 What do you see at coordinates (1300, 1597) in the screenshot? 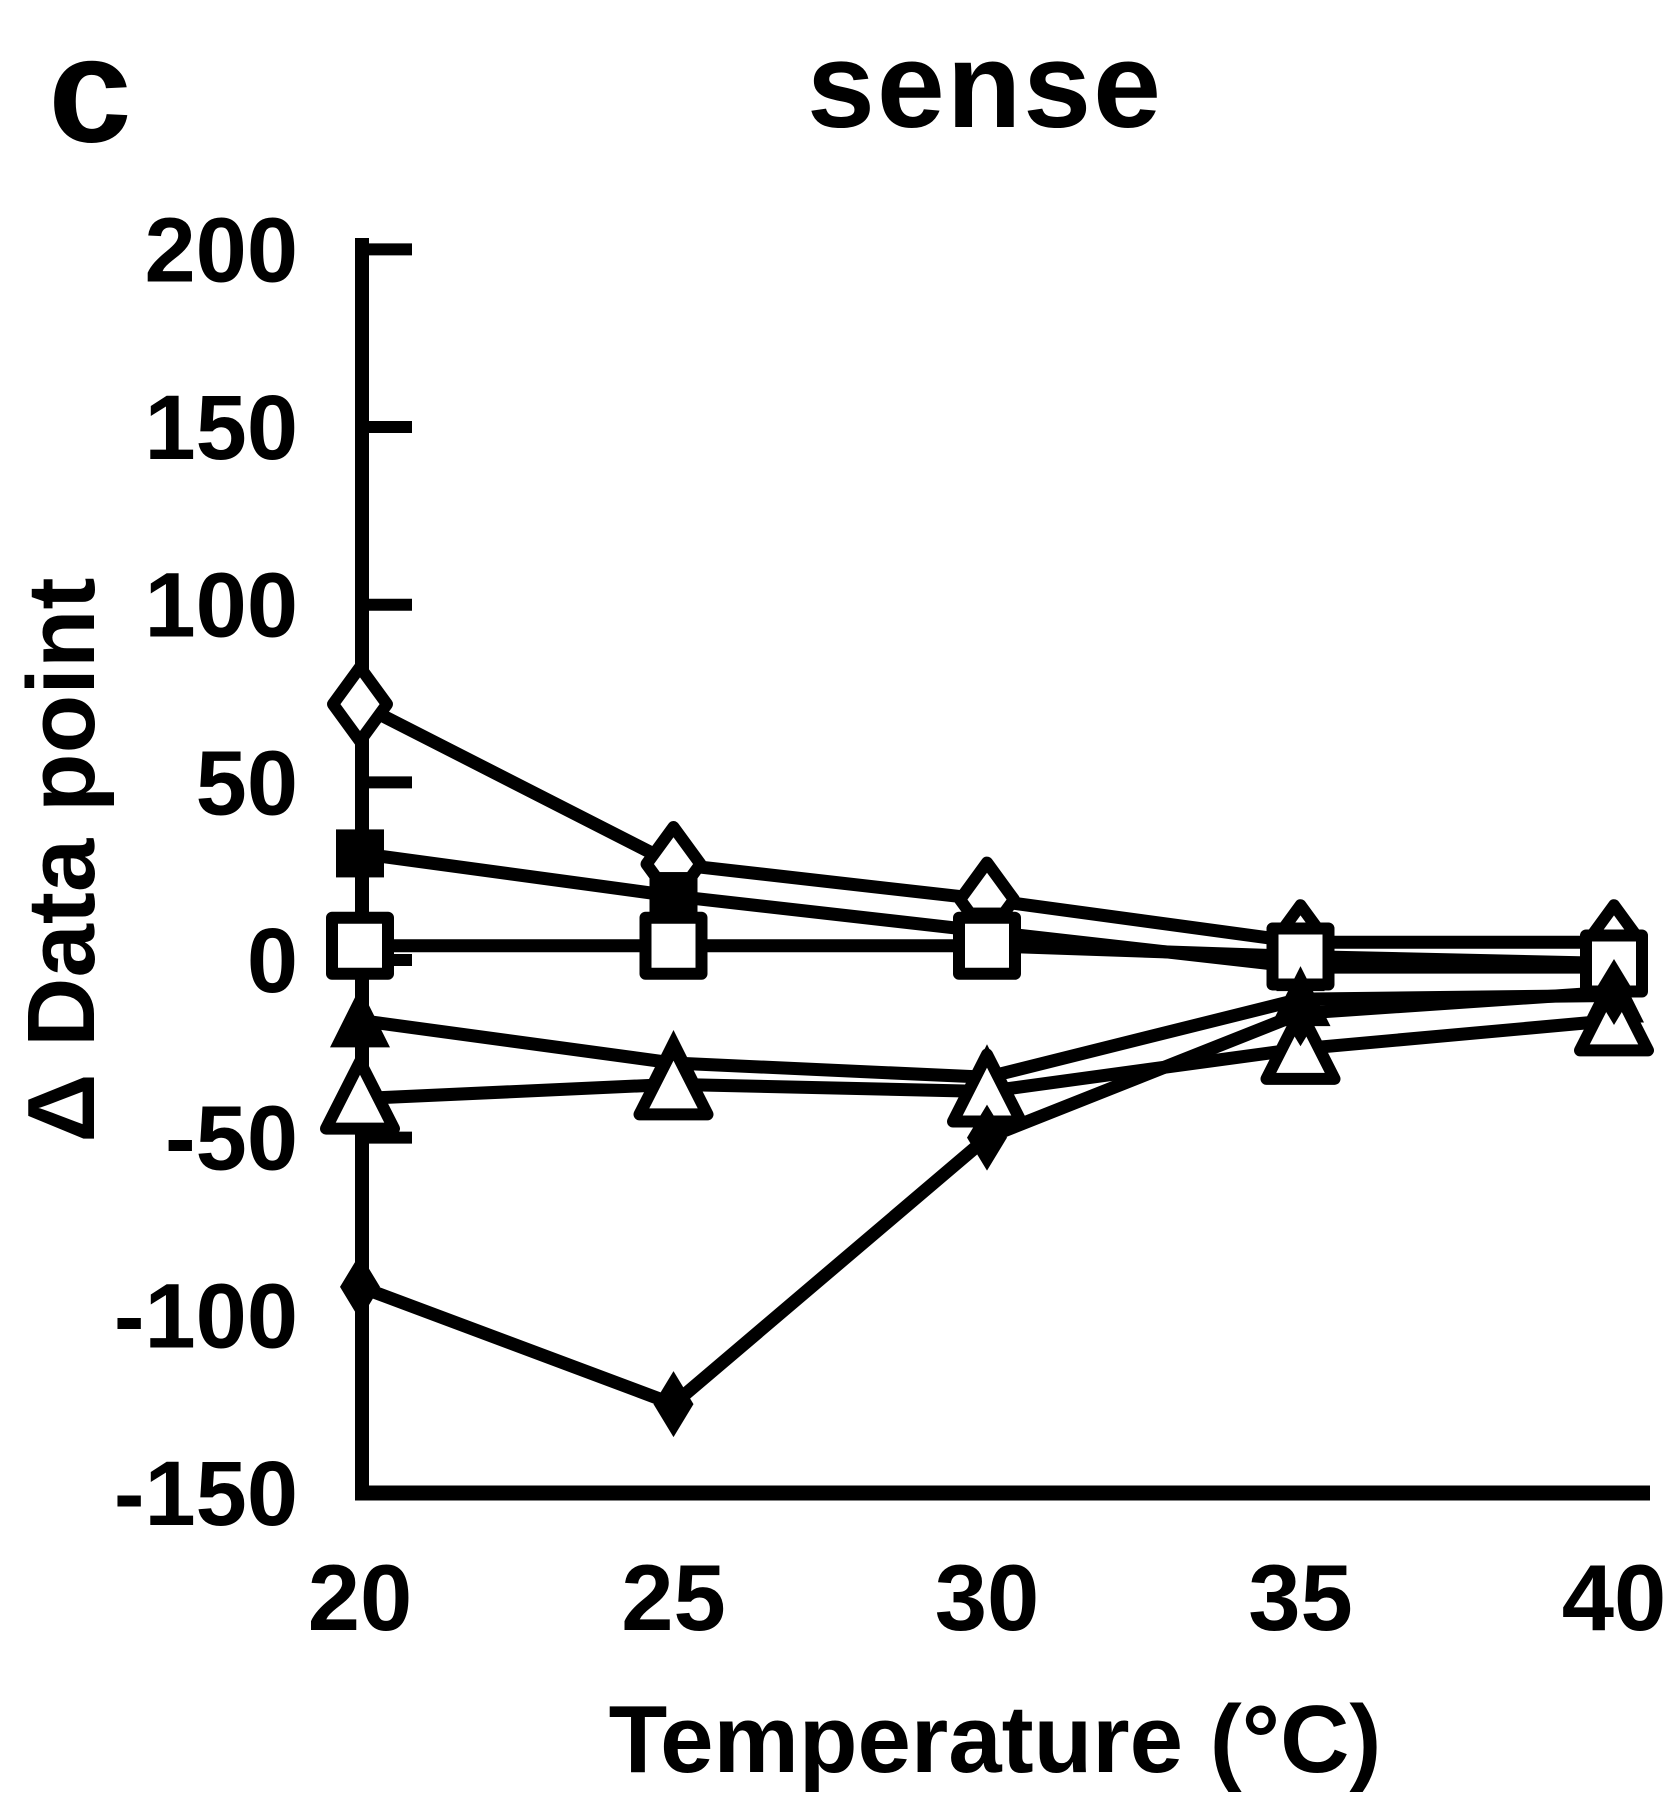
I see `x-tick-label: 35` at bounding box center [1300, 1597].